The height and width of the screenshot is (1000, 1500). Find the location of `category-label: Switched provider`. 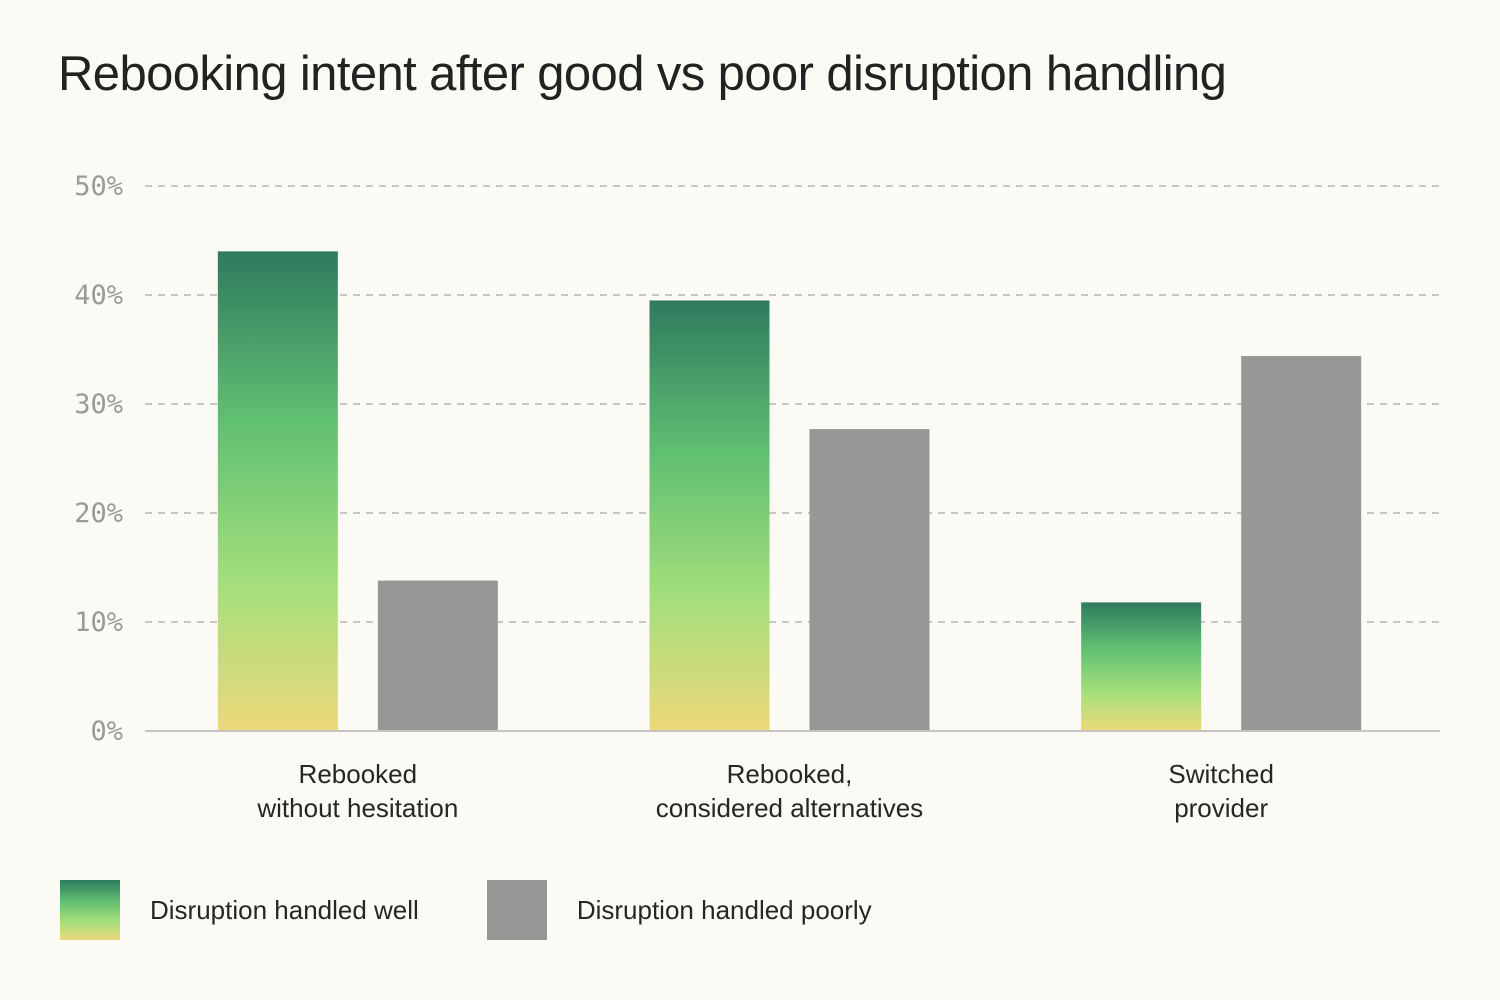

category-label: Switched provider is located at coordinates (1221, 791).